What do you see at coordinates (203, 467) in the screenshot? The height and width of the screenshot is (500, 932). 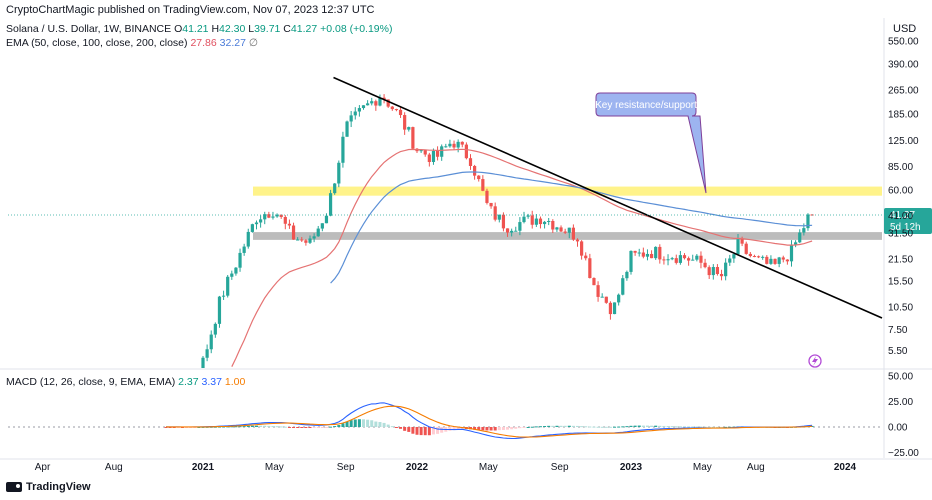 I see `time-axis-tick: 2021` at bounding box center [203, 467].